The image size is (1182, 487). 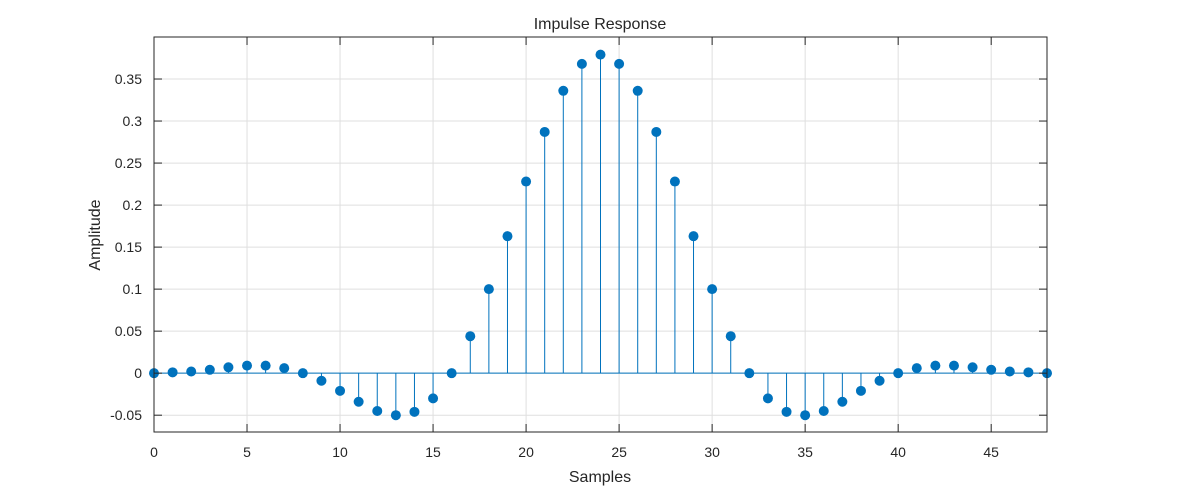 What do you see at coordinates (133, 205) in the screenshot?
I see `y-tick-label: 0.2` at bounding box center [133, 205].